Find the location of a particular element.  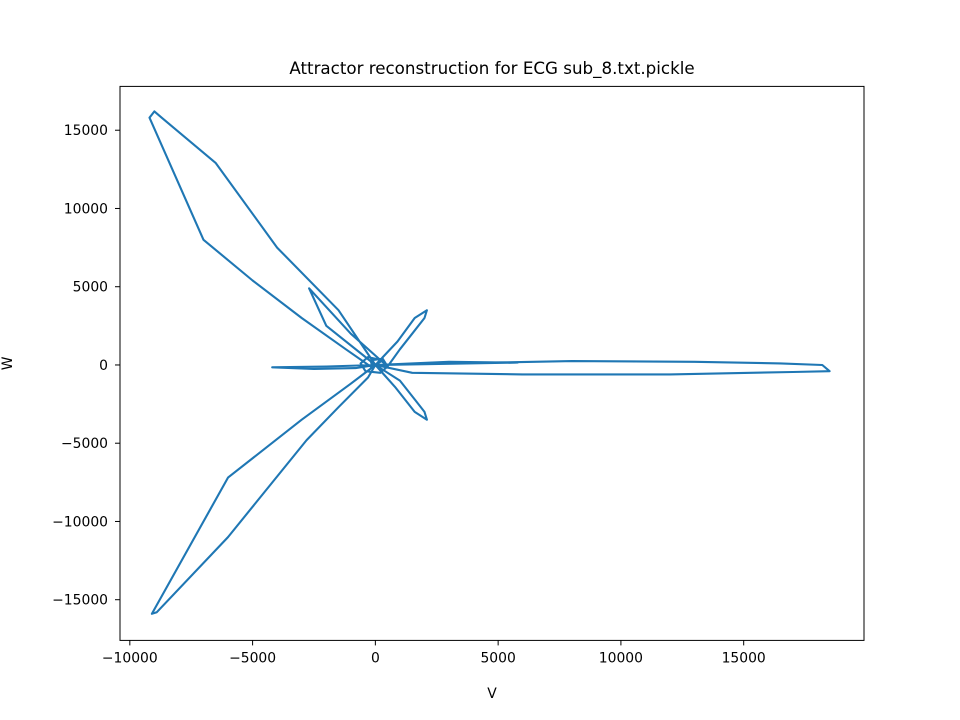

x-tick-label: 0 is located at coordinates (375, 658).